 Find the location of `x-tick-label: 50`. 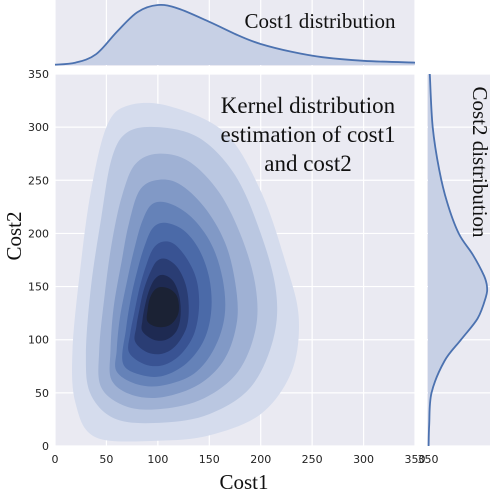

x-tick-label: 50 is located at coordinates (106, 459).